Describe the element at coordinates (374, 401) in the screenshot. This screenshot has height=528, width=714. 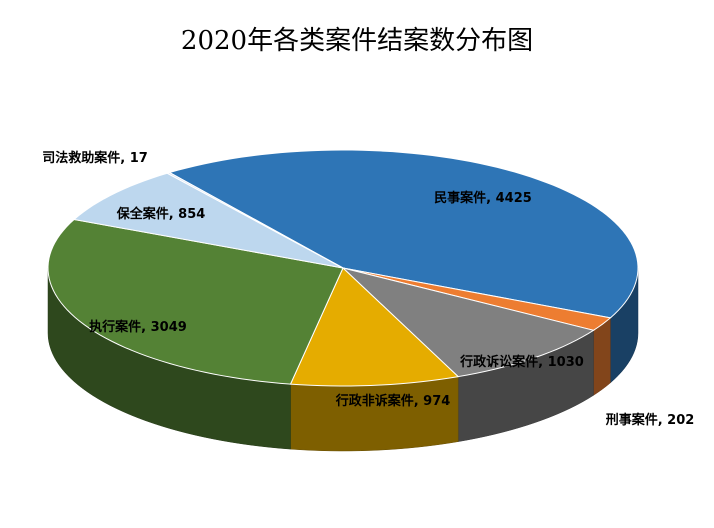
I see `label-category: 行政非诉案件` at that location.